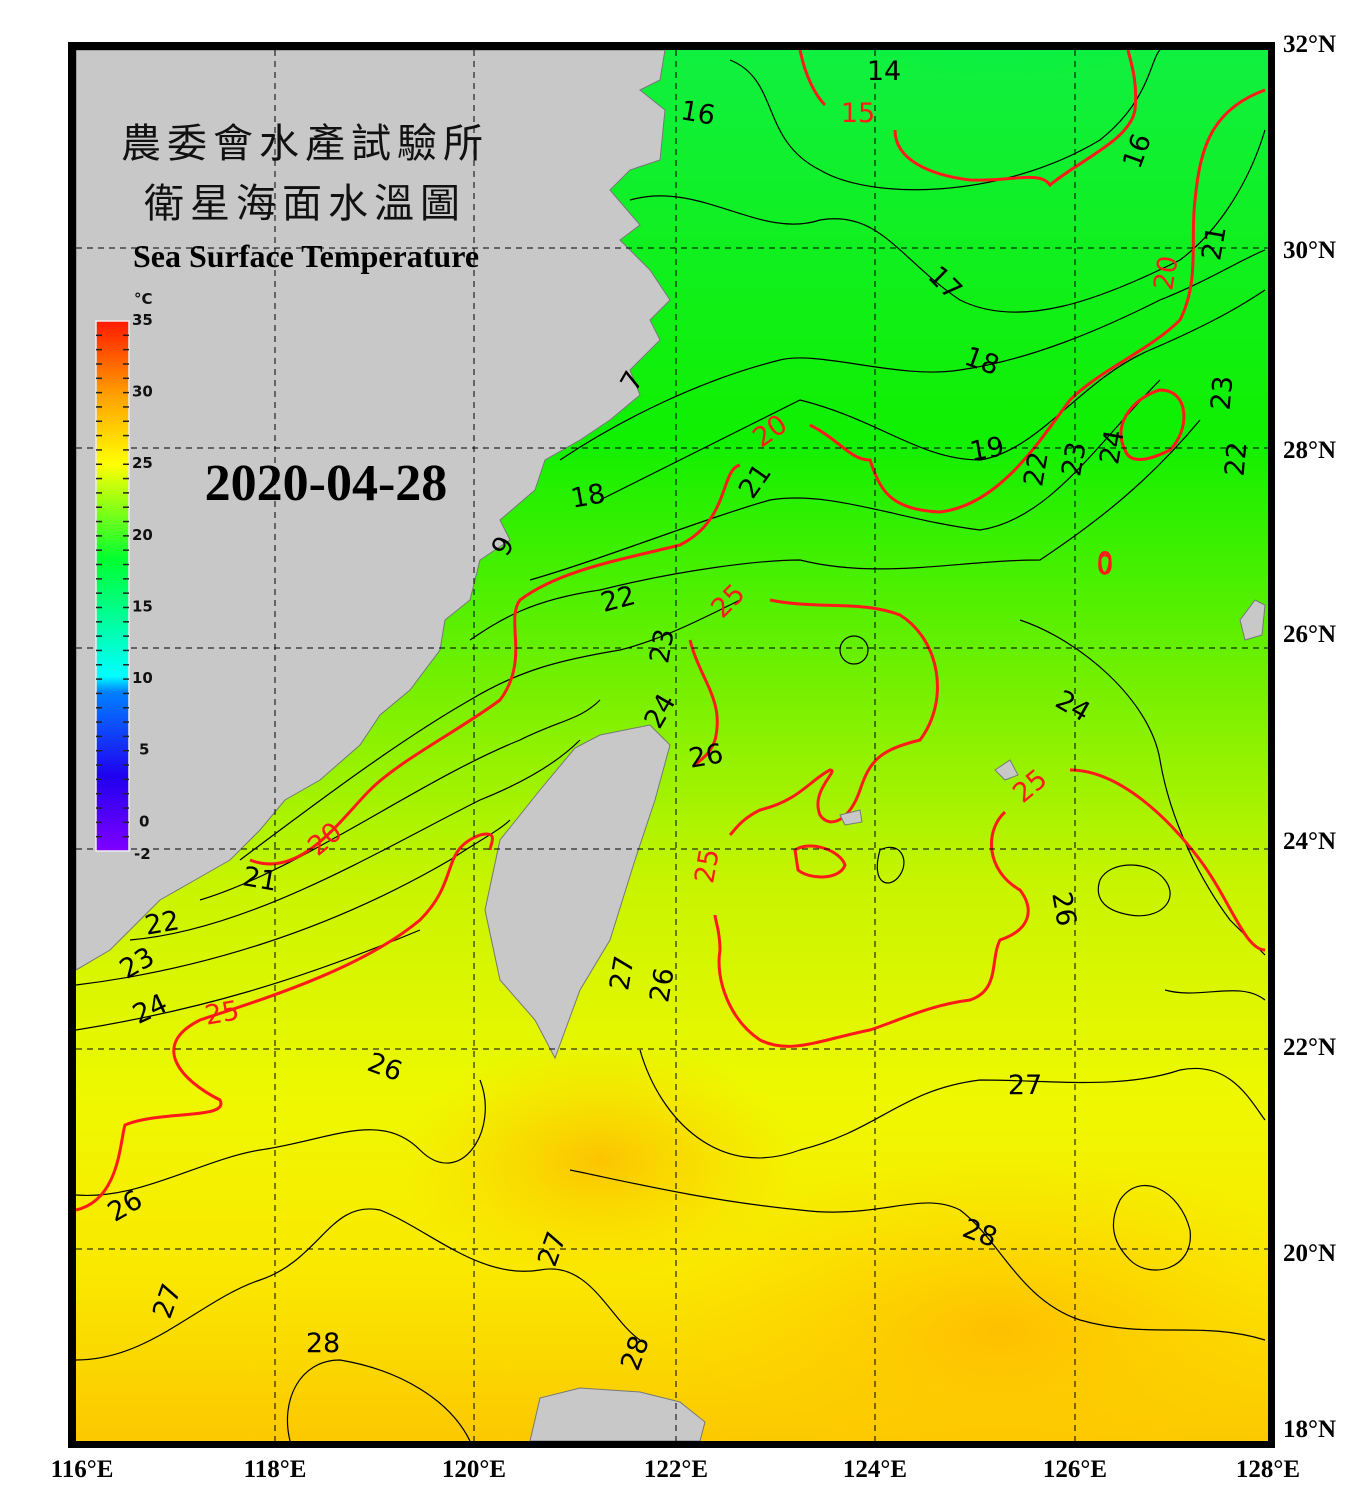 This screenshot has height=1500, width=1350. I want to click on cold-water-region, so click(1000, 135).